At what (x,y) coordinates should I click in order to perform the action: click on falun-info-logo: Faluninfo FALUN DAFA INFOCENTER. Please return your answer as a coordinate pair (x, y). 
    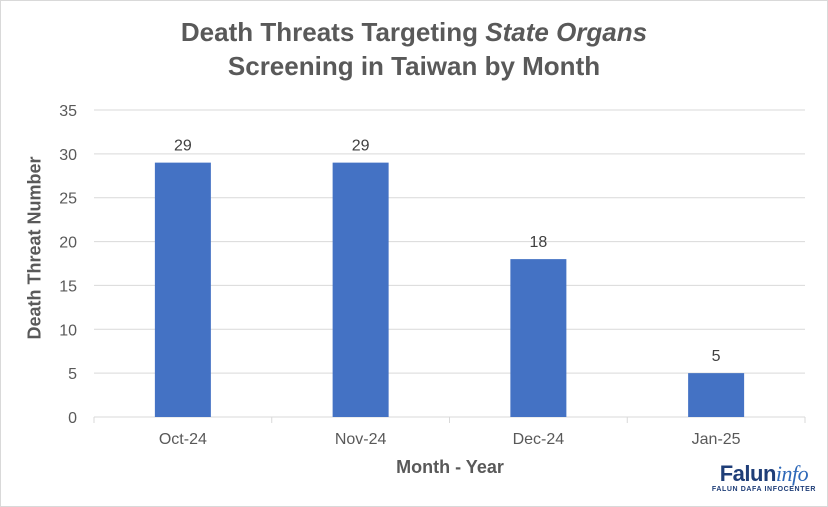
    Looking at the image, I should click on (763, 478).